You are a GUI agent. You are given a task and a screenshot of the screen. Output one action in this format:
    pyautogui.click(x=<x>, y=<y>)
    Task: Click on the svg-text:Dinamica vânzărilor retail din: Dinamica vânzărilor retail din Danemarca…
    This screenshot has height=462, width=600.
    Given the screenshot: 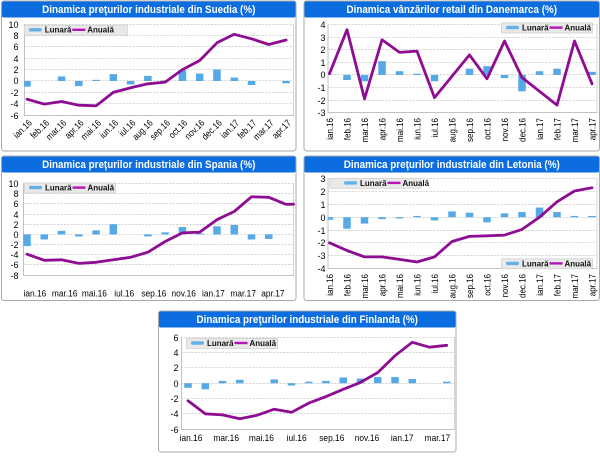 What is the action you would take?
    pyautogui.click(x=451, y=10)
    